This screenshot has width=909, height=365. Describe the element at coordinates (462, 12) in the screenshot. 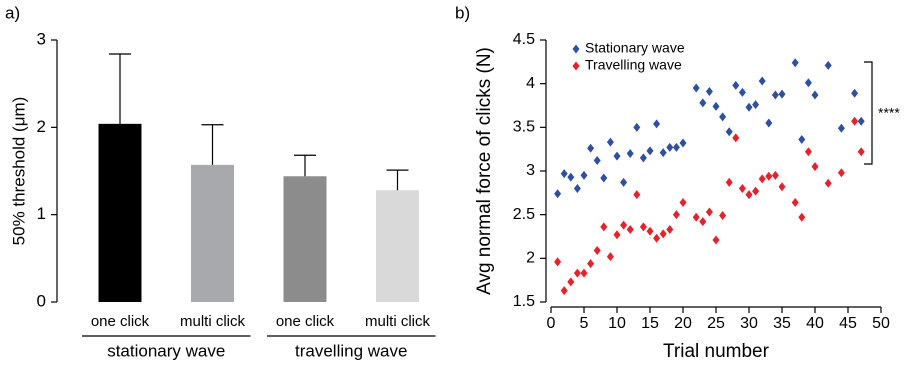

I see `panel-label: b)` at that location.